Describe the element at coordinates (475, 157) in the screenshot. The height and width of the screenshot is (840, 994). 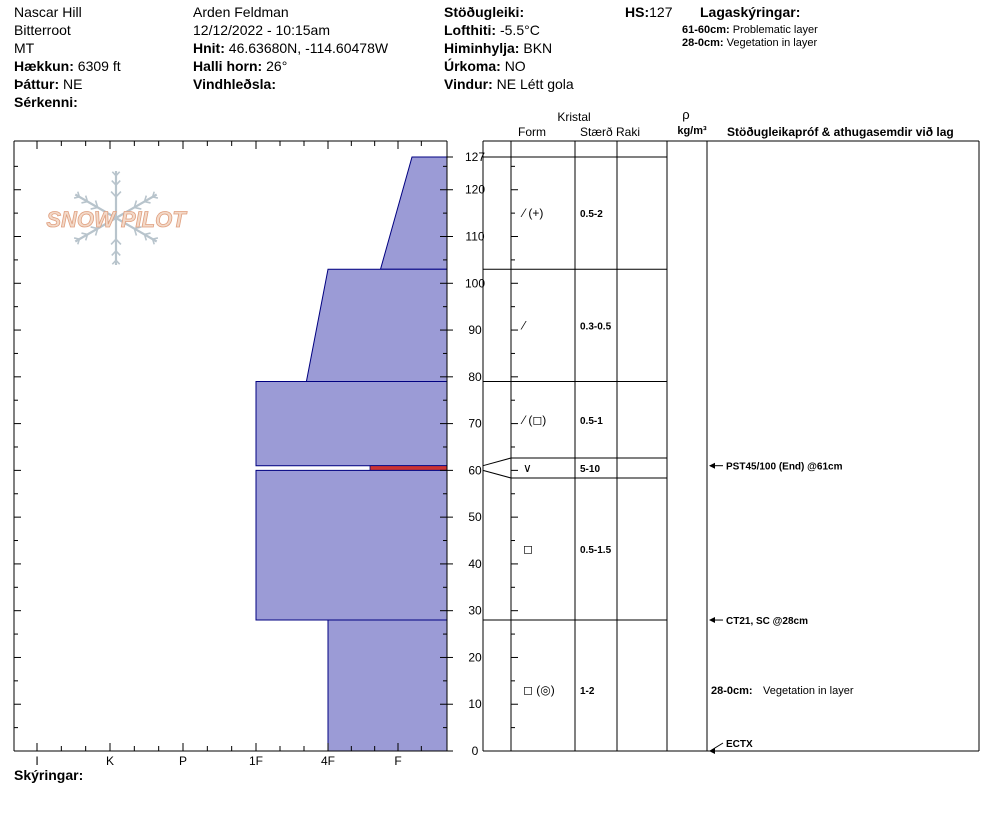
I see `y-tick-label: 127` at that location.